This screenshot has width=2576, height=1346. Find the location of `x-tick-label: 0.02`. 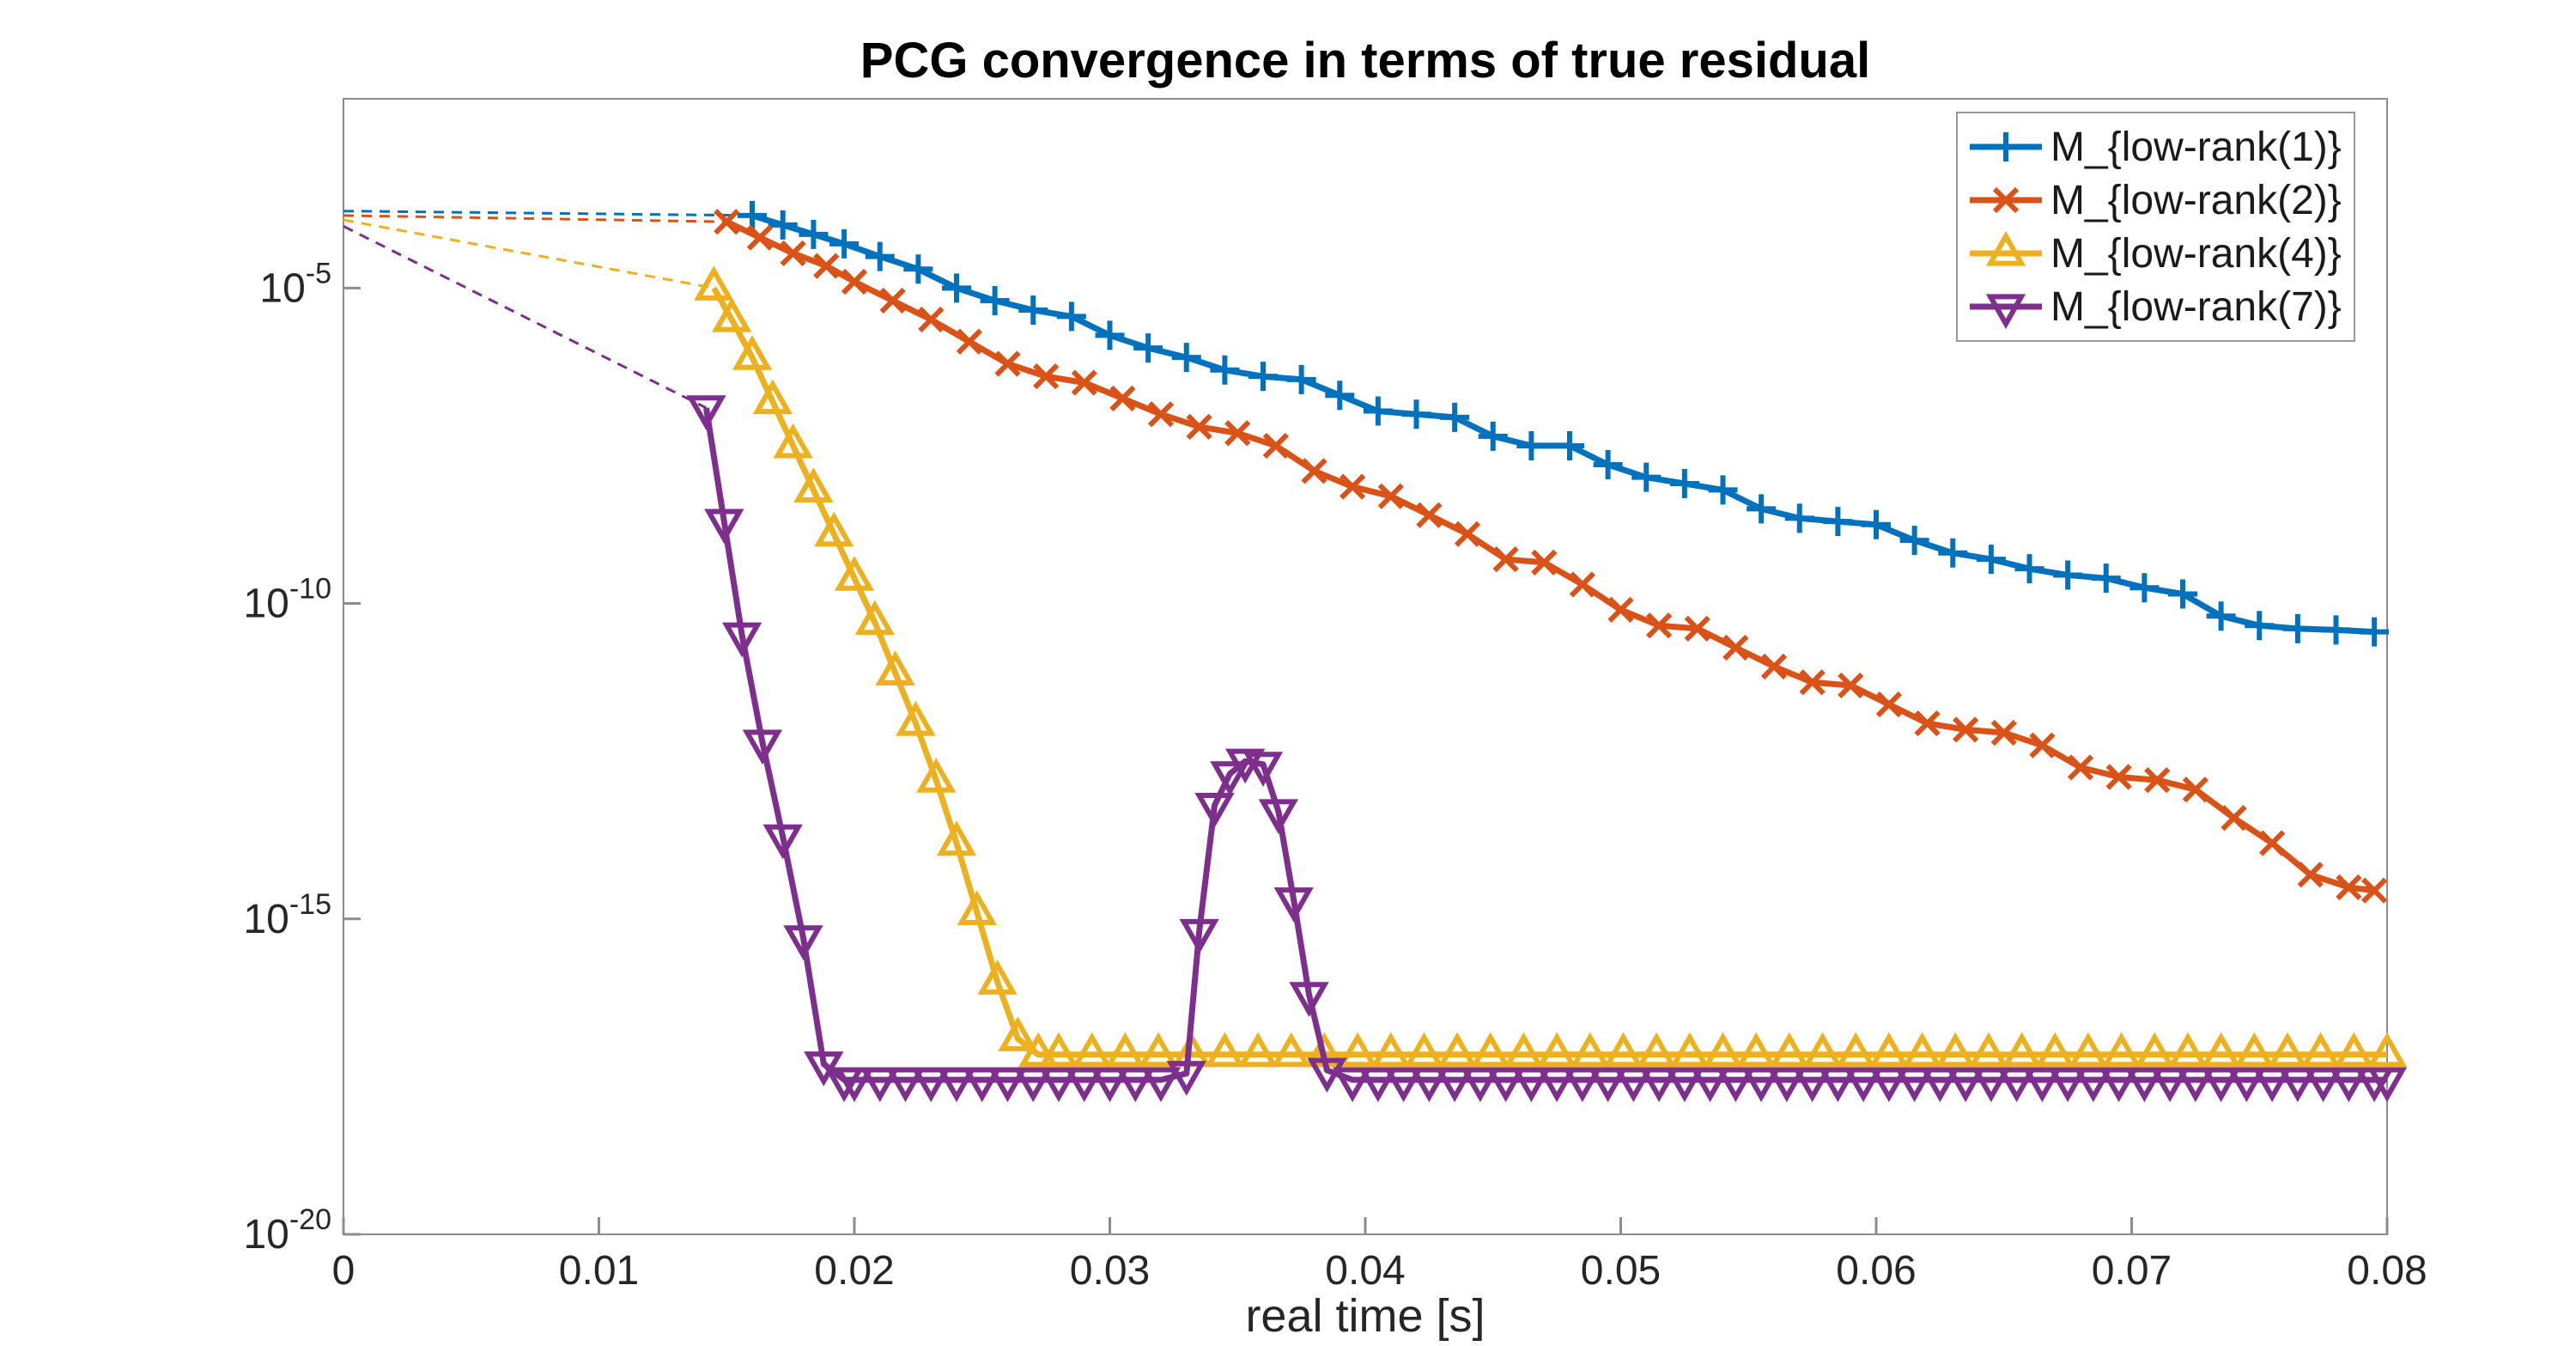

x-tick-label: 0.02 is located at coordinates (854, 1271).